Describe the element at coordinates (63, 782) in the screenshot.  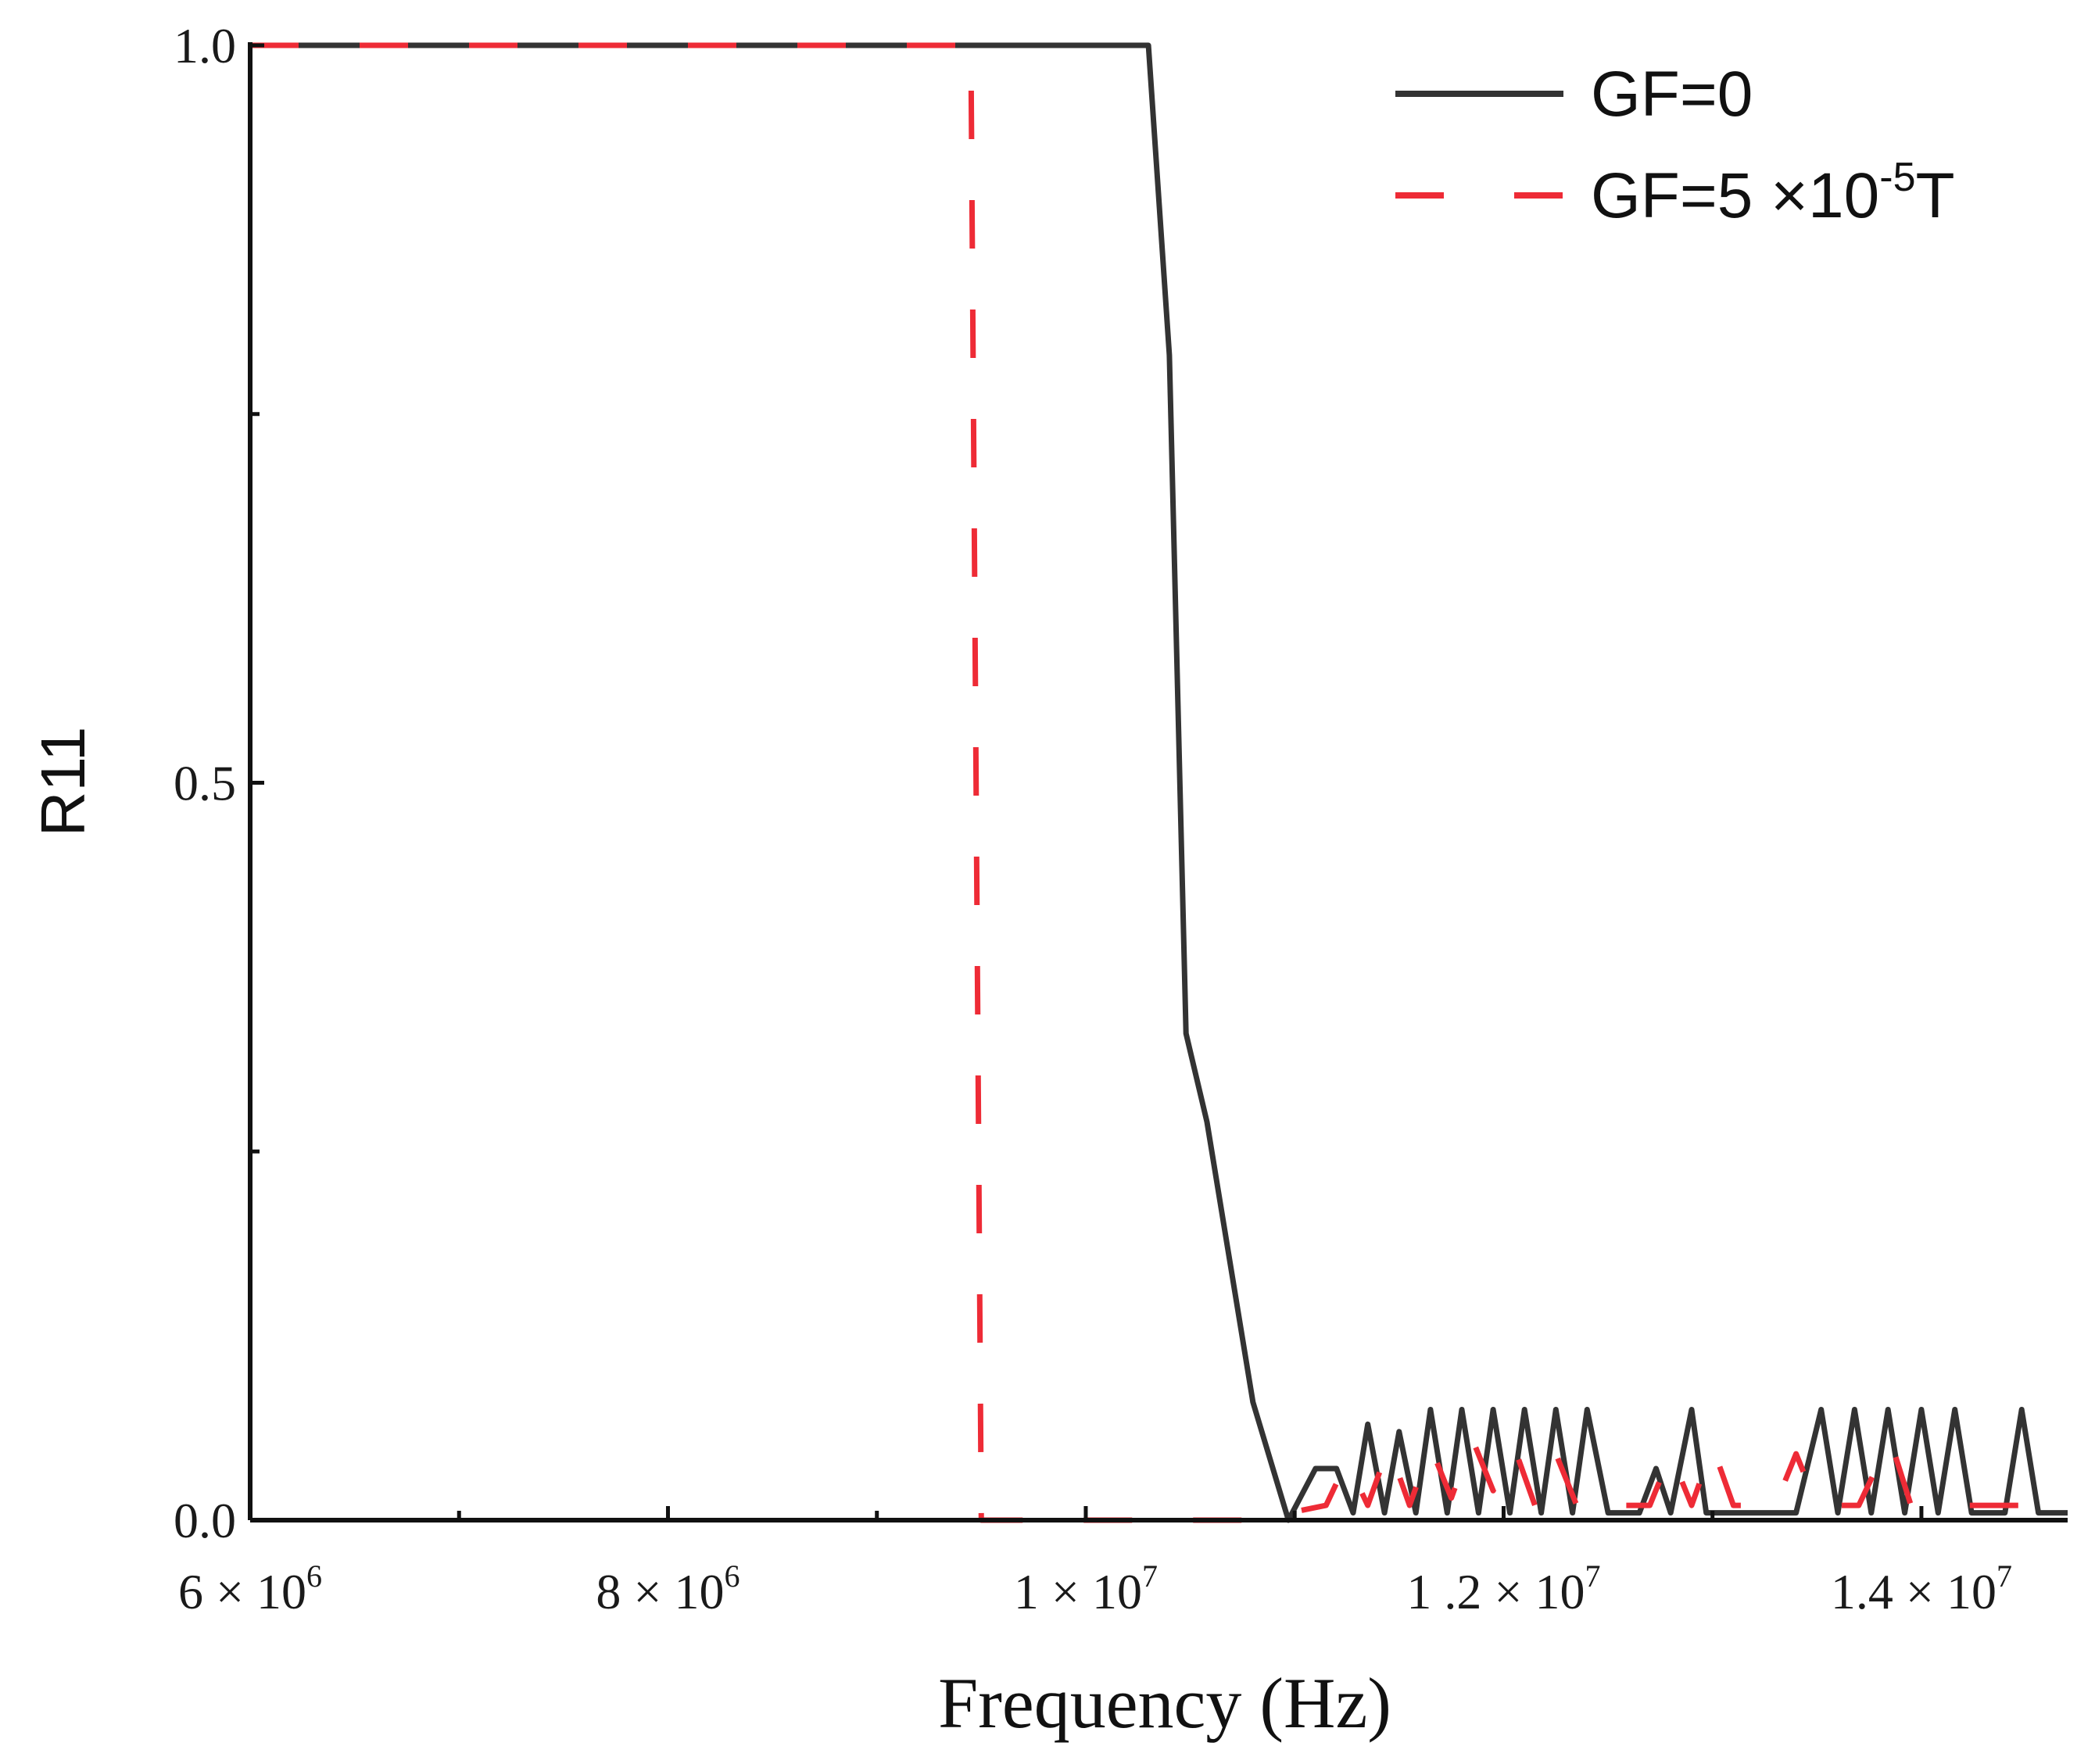
I see `y-axis-title: R11` at that location.